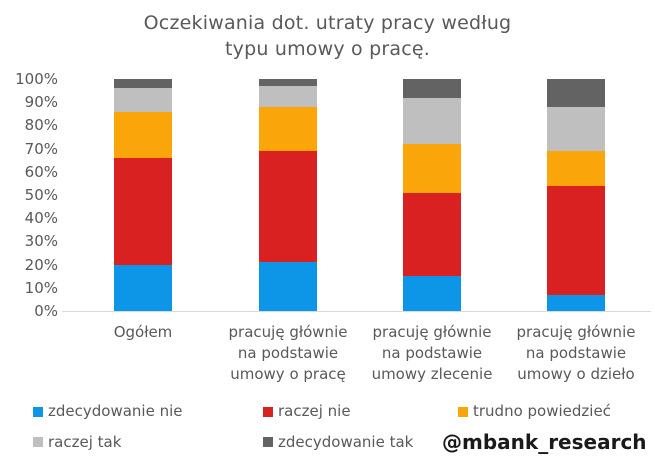  I want to click on chart-title-line2: typu umowy o pracę., so click(327, 49).